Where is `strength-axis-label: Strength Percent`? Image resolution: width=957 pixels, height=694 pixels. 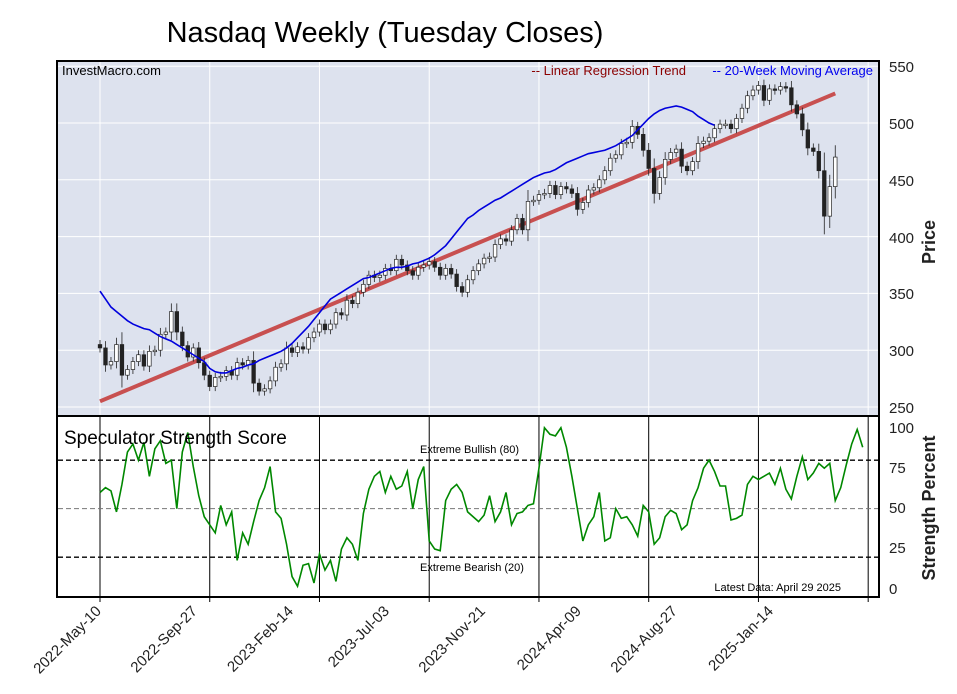
strength-axis-label: Strength Percent is located at coordinates (929, 507).